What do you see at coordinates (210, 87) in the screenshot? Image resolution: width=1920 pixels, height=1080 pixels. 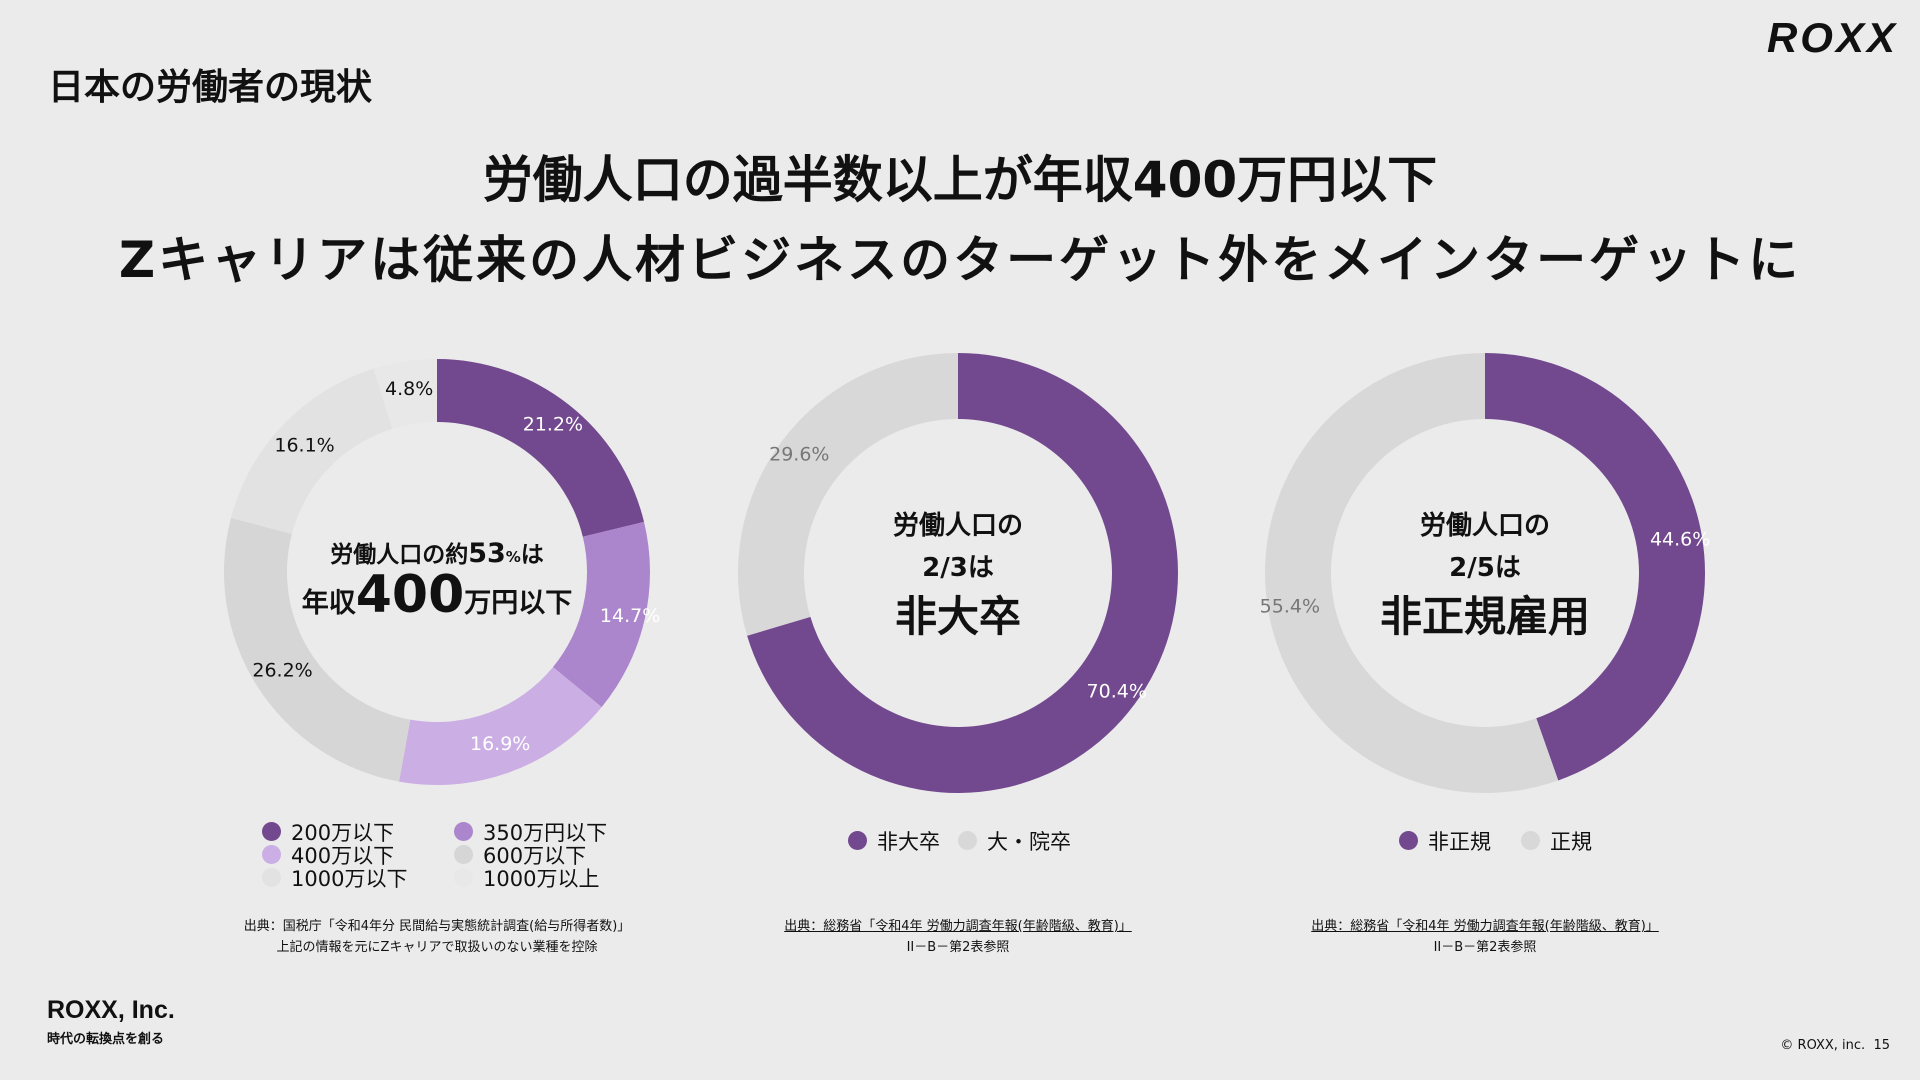 I see `page-title: 日本の労働者の現状` at bounding box center [210, 87].